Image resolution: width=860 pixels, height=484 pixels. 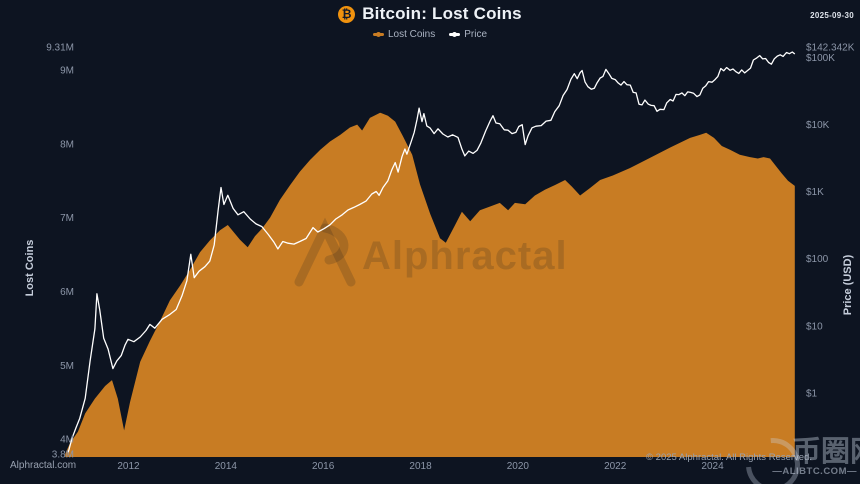 What do you see at coordinates (60, 48) in the screenshot?
I see `left-tick-label: 9.31M` at bounding box center [60, 48].